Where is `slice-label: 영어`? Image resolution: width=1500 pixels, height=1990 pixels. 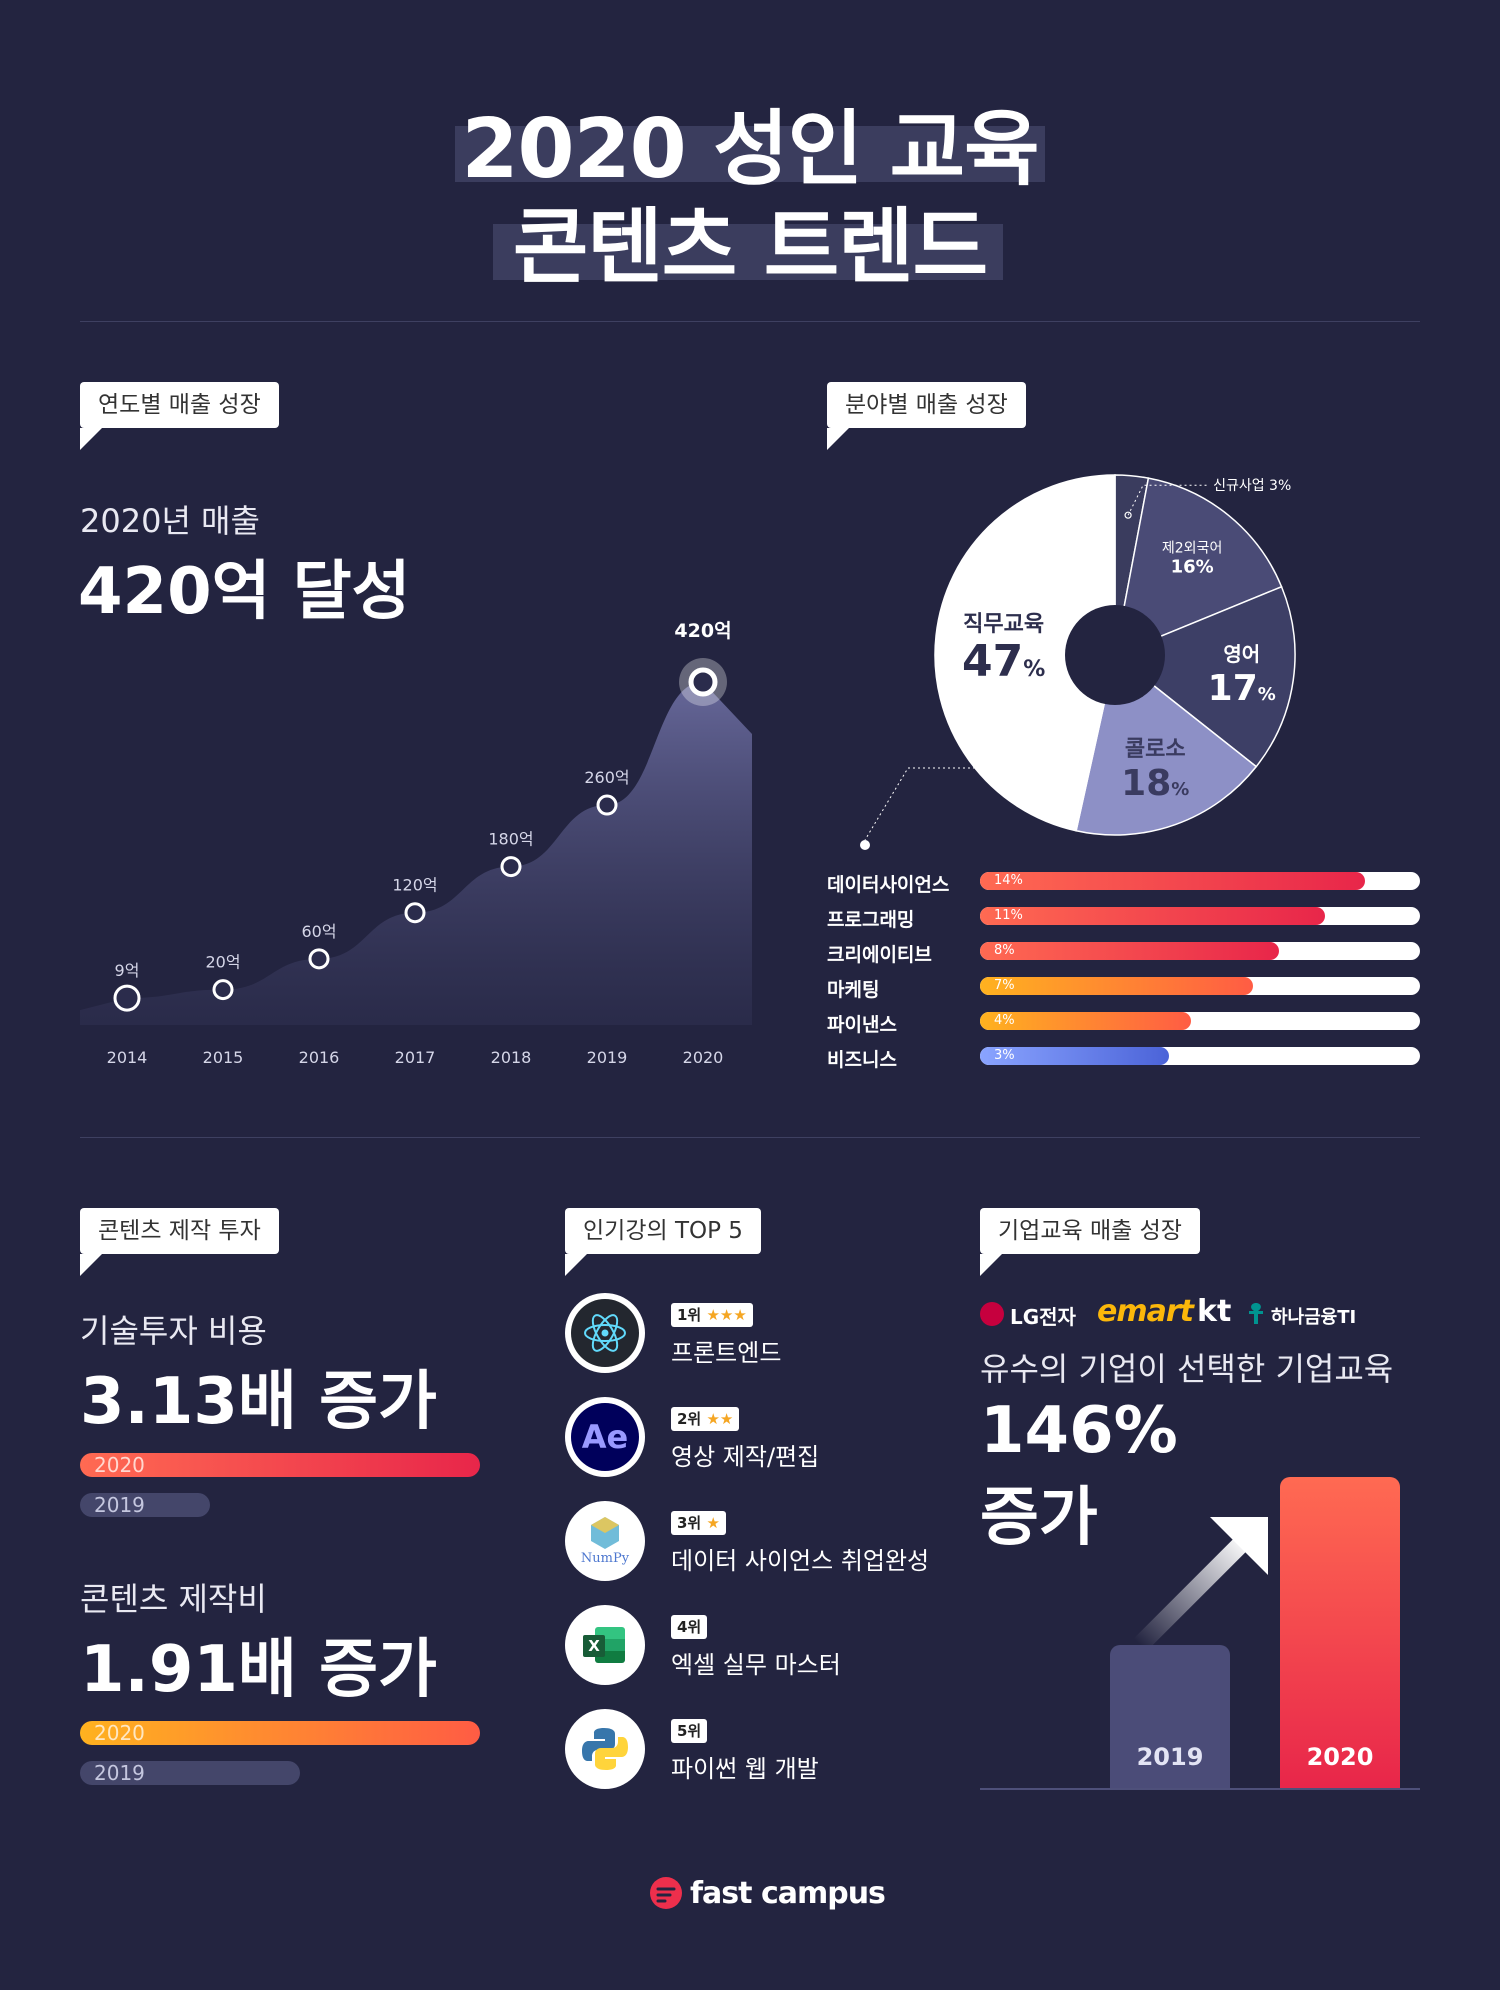
slice-label: 영어 is located at coordinates (1241, 654).